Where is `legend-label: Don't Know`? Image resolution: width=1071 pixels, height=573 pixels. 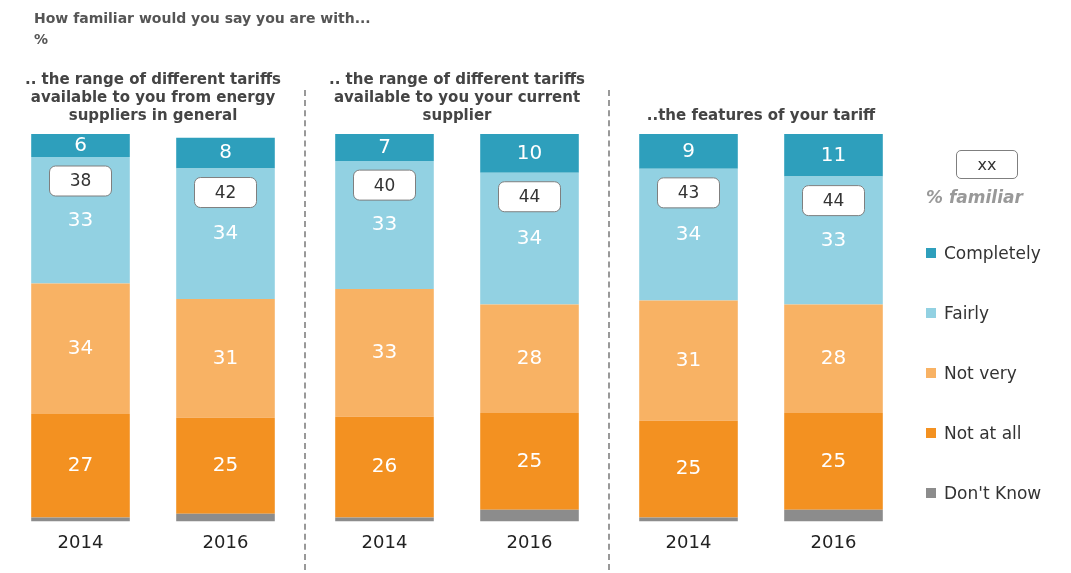 legend-label: Don't Know is located at coordinates (993, 493).